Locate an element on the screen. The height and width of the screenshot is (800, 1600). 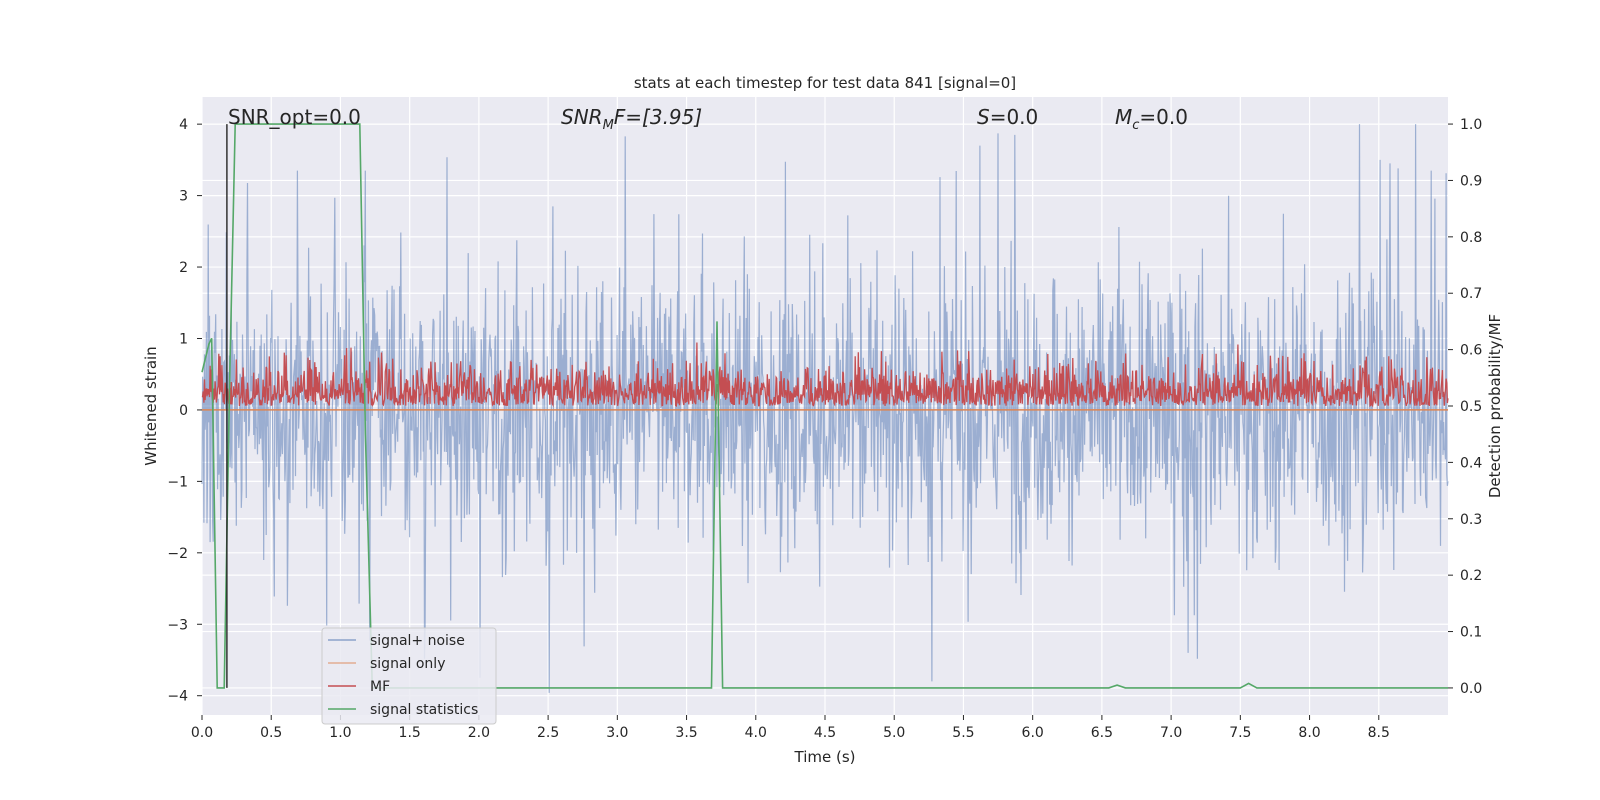
annotation-snr-mf: SNRMF=[3.95] is located at coordinates (631, 119).